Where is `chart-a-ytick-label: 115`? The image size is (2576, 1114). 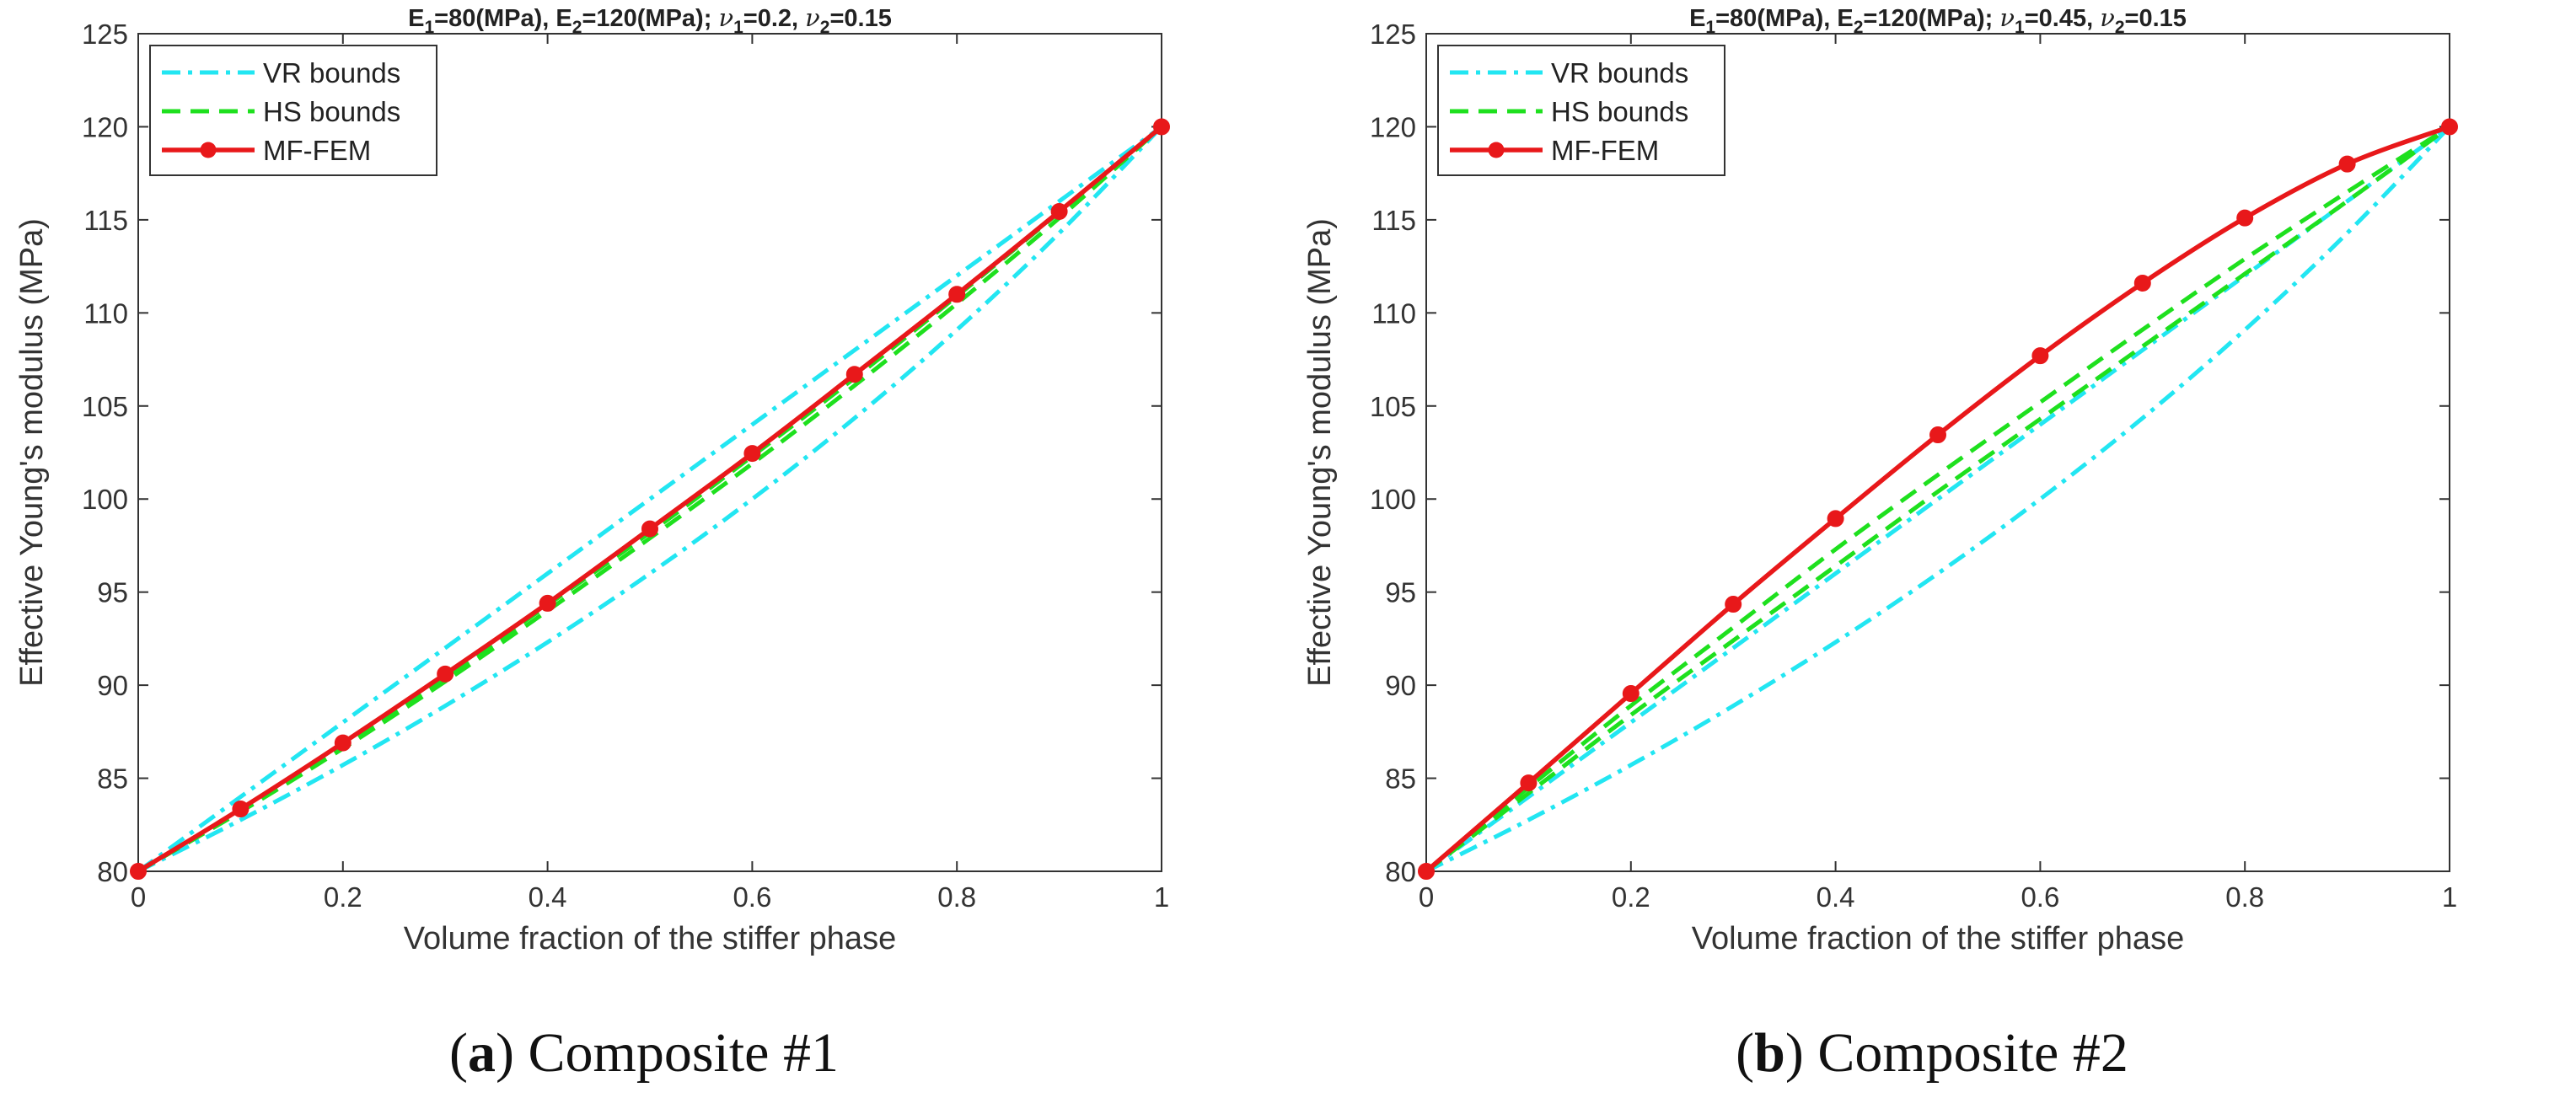 chart-a-ytick-label: 115 is located at coordinates (105, 220).